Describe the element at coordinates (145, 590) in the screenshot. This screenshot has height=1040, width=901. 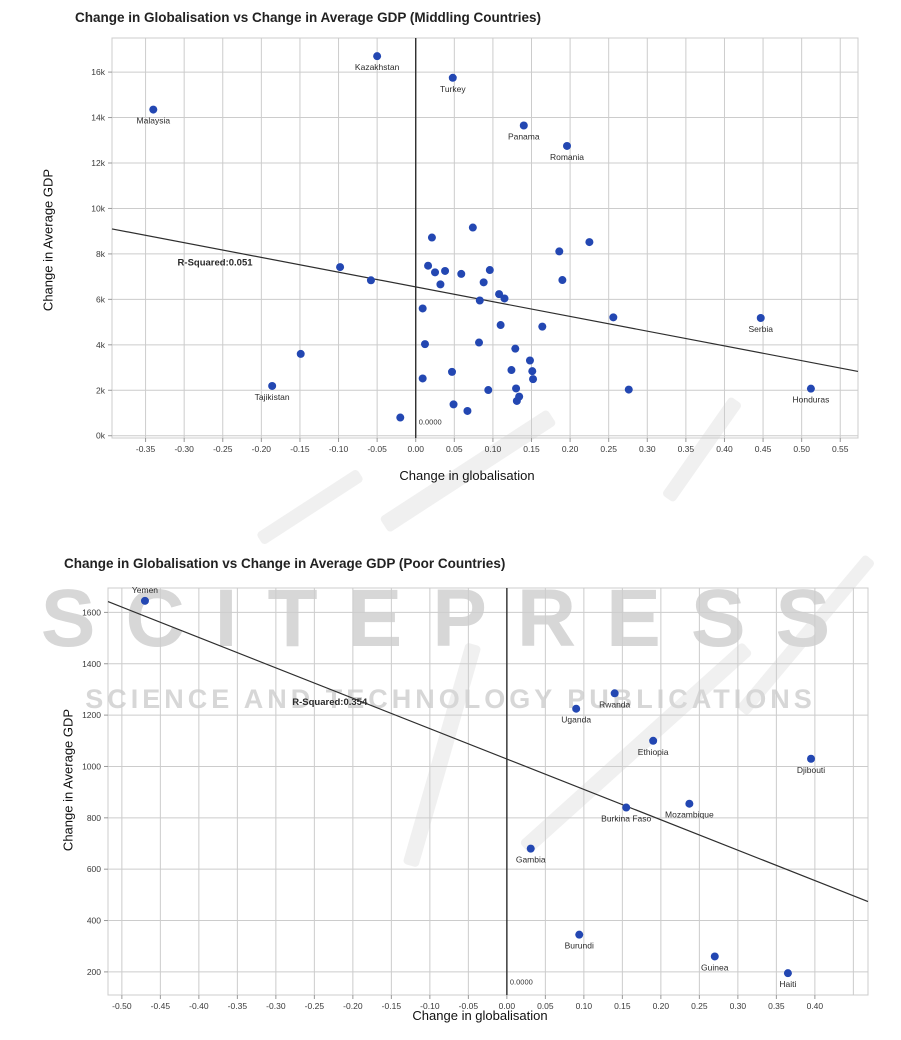
I see `point-label: Yemen` at that location.